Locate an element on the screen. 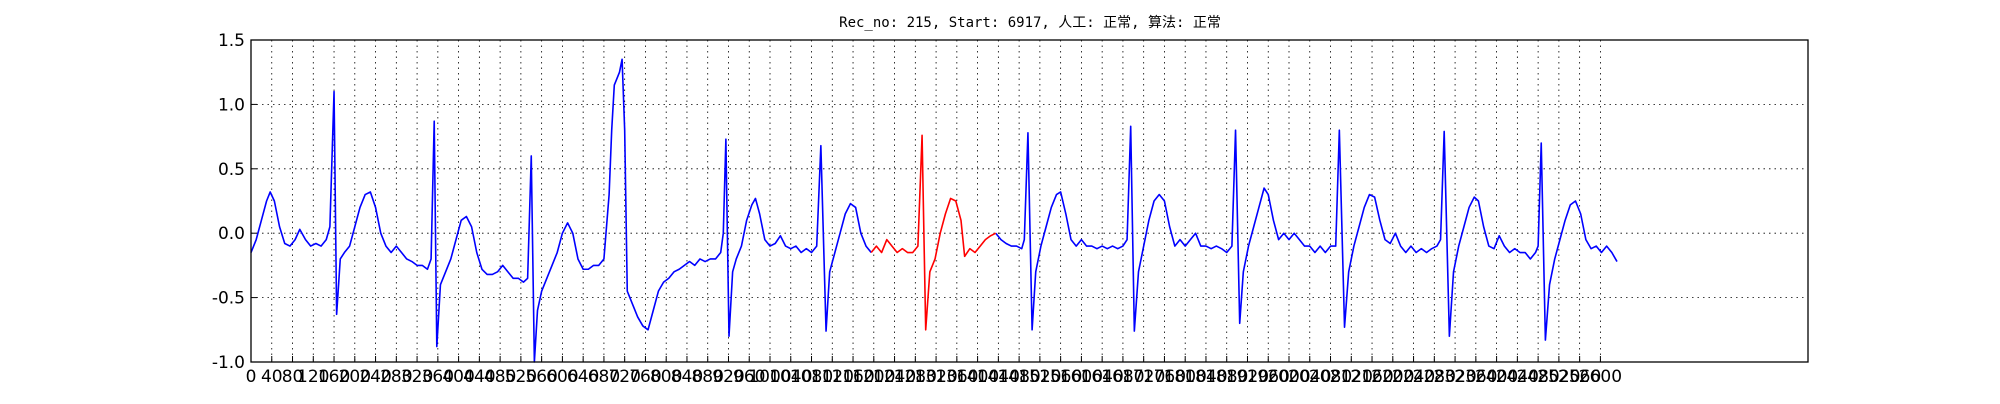  x-tick-label: 2600 is located at coordinates (1600, 377).